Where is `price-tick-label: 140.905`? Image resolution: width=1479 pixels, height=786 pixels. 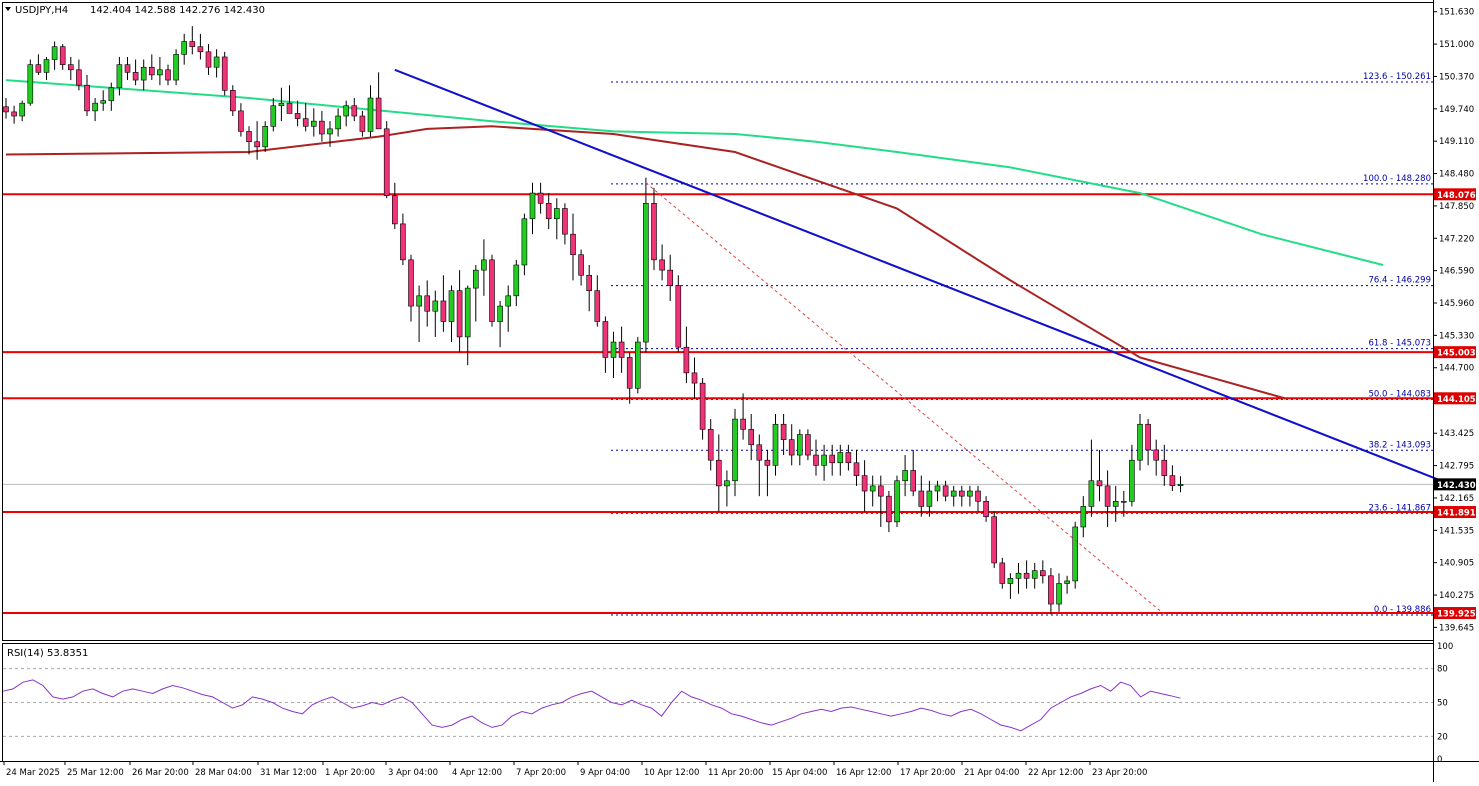
price-tick-label: 140.905 is located at coordinates (1456, 564).